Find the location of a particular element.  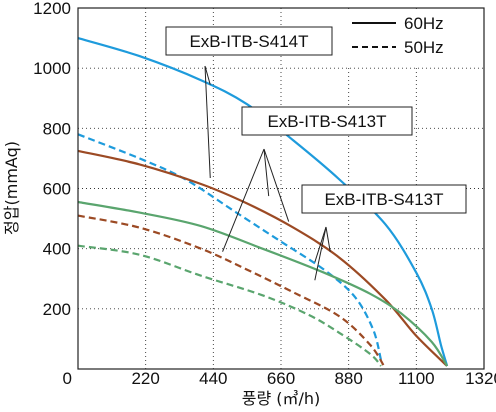

x-tick-label: 0 is located at coordinates (67, 378).